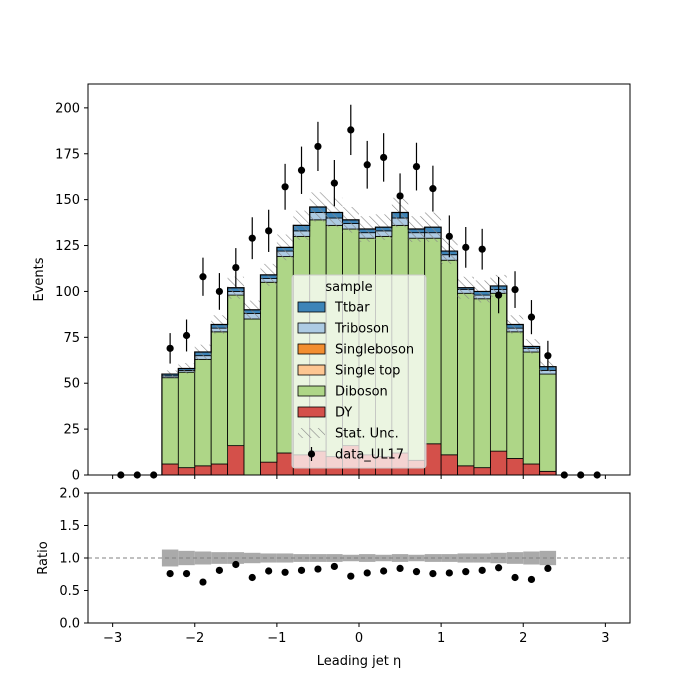 The height and width of the screenshot is (700, 700). What do you see at coordinates (359, 573) in the screenshot?
I see `ratio-points` at bounding box center [359, 573].